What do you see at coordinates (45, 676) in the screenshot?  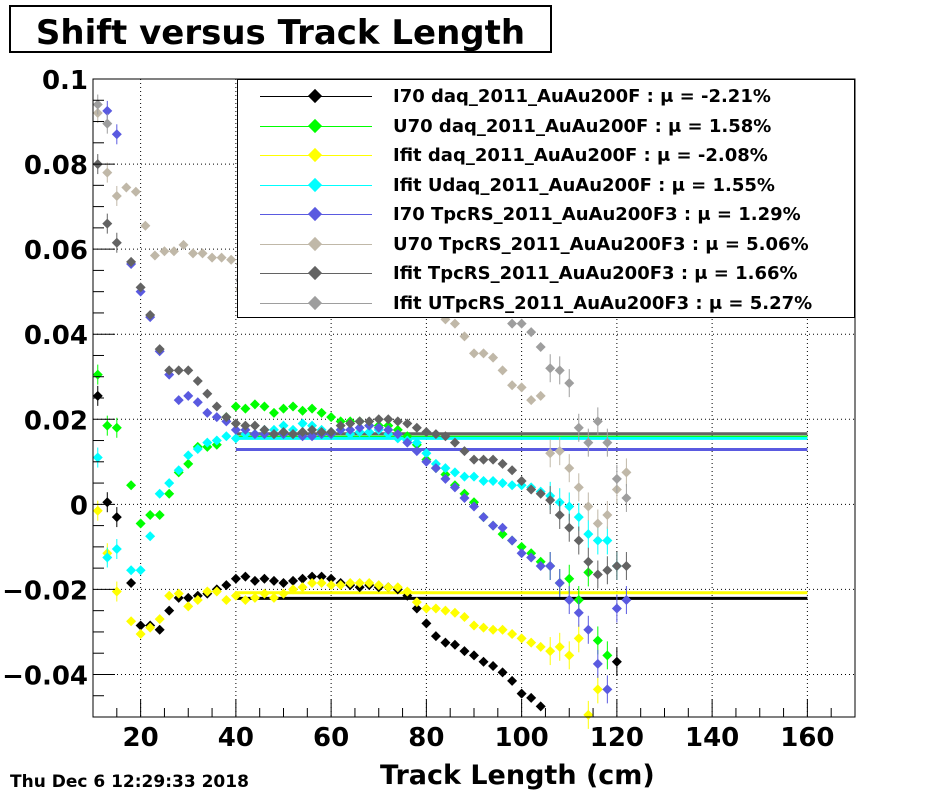 I see `y-tick-label: −0.04` at bounding box center [45, 676].